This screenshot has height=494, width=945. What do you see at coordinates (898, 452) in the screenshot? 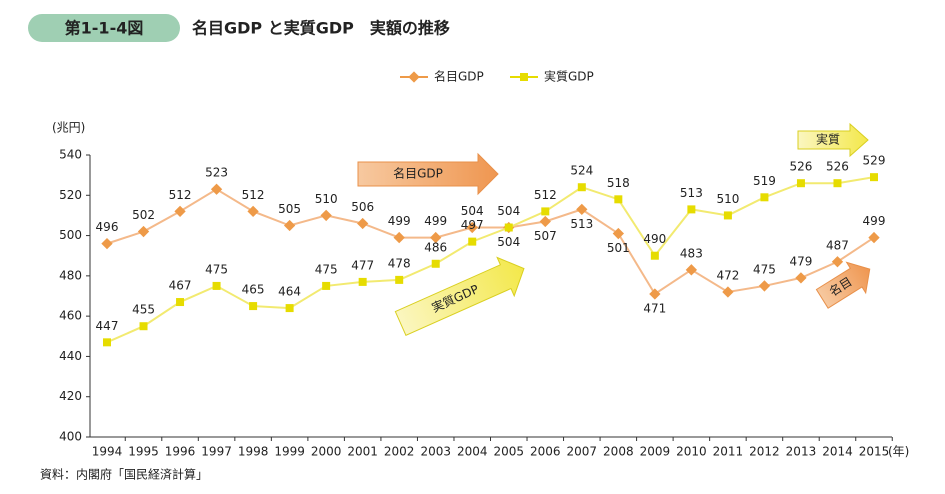
I see `x-axis-label: (年)` at bounding box center [898, 452].